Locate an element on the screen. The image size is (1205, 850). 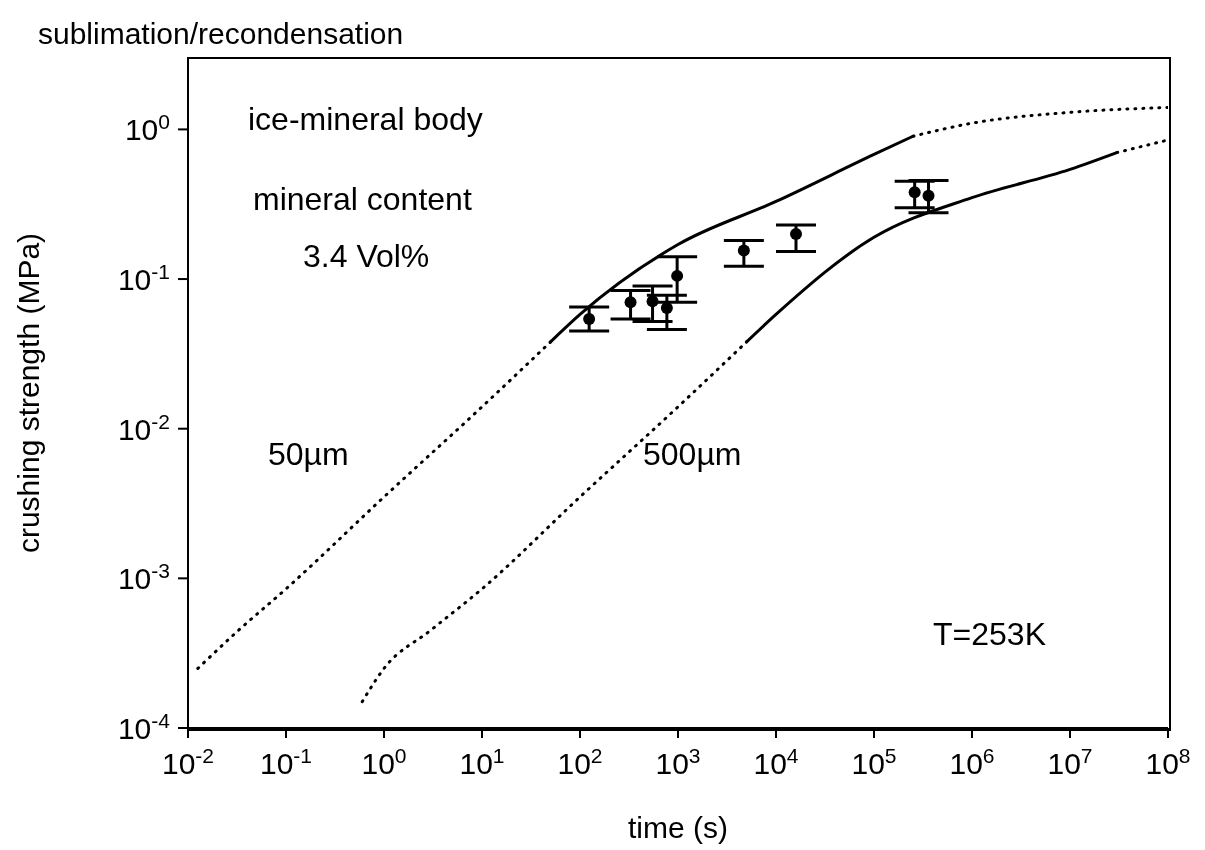
chart-title: sublimation/recondensation is located at coordinates (221, 33).